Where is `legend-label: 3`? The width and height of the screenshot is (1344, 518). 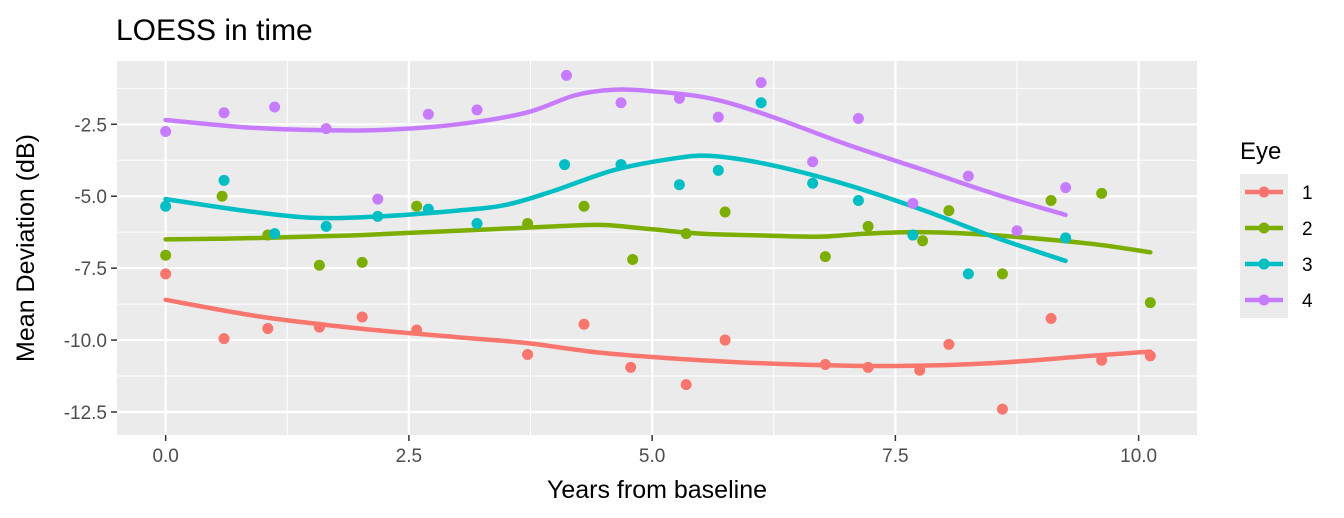 legend-label: 3 is located at coordinates (1307, 265).